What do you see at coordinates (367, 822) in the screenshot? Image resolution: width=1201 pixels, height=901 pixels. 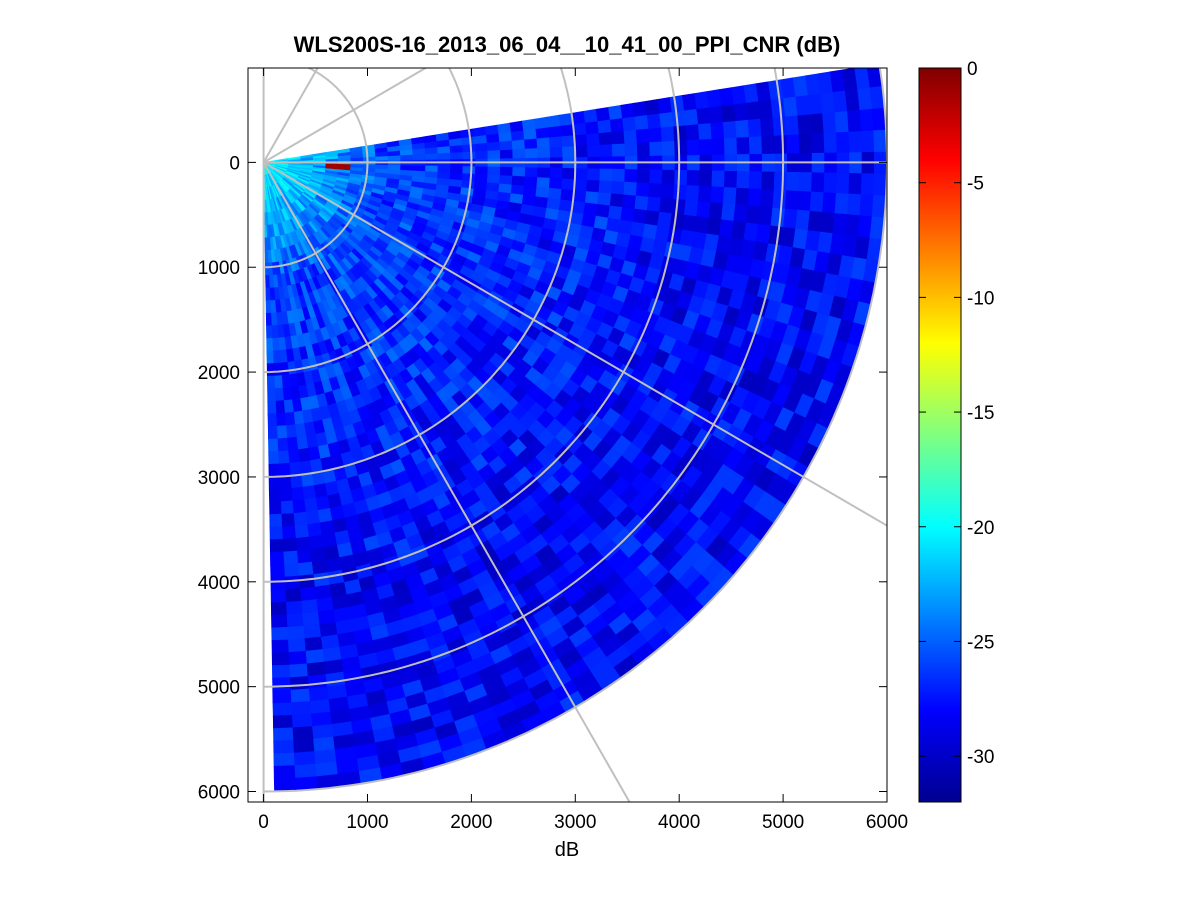 I see `x-tick-label: 1000` at bounding box center [367, 822].